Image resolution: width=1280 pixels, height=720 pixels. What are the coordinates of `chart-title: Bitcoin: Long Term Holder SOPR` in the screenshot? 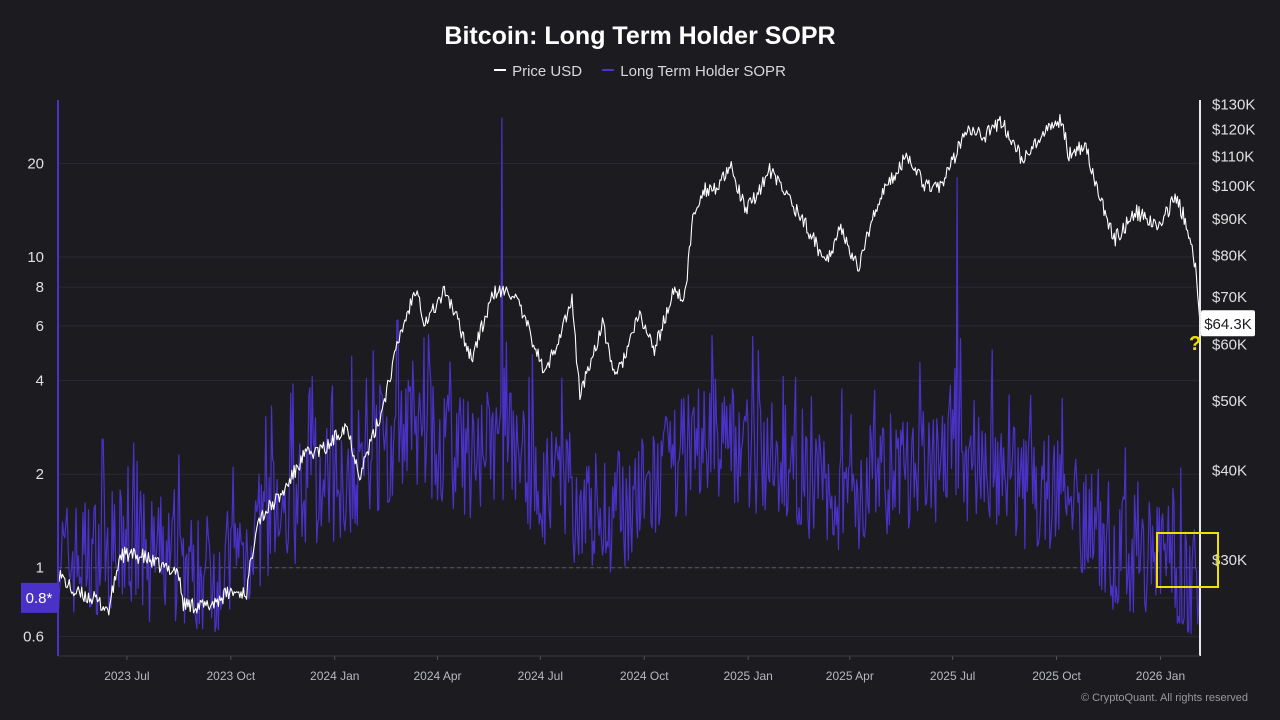 It's located at (640, 36).